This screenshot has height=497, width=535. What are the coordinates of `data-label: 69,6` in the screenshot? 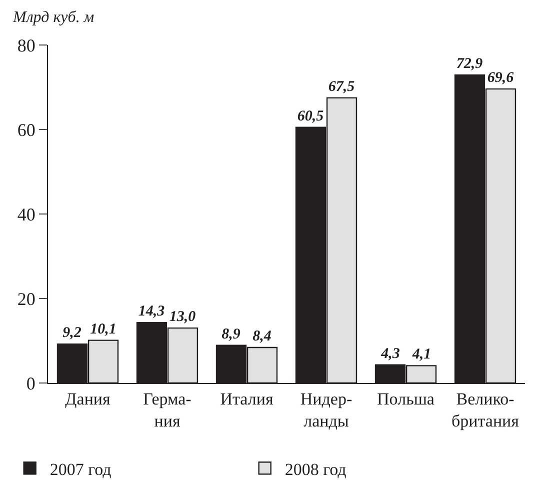 It's located at (500, 78).